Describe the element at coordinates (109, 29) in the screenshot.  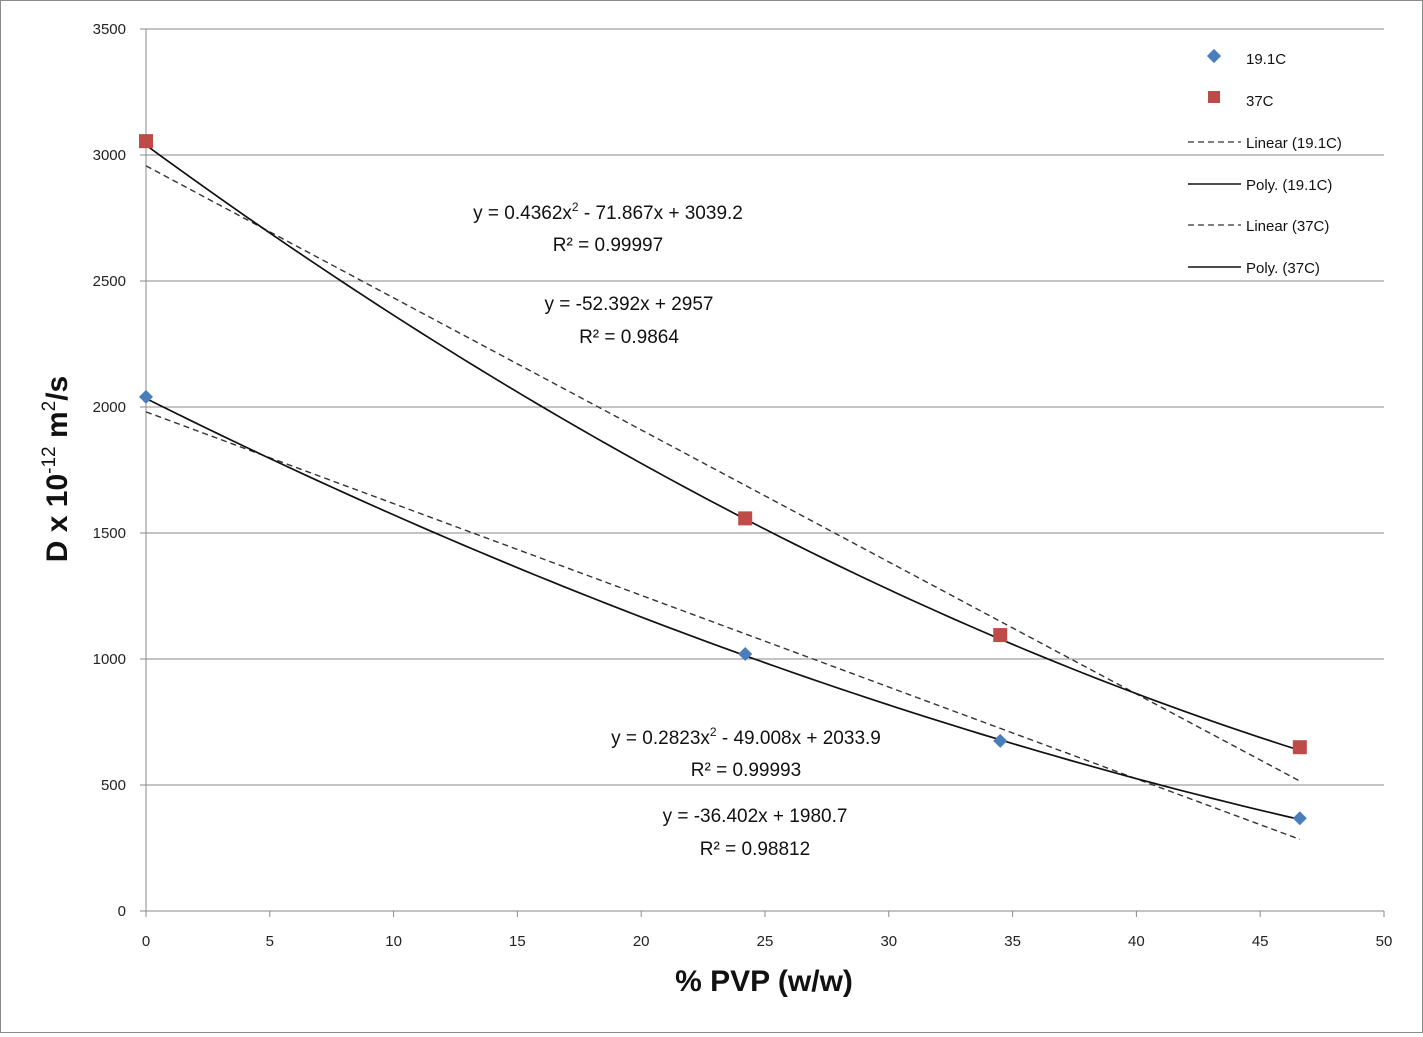
I see `y-tick-label-3500: 3500` at that location.